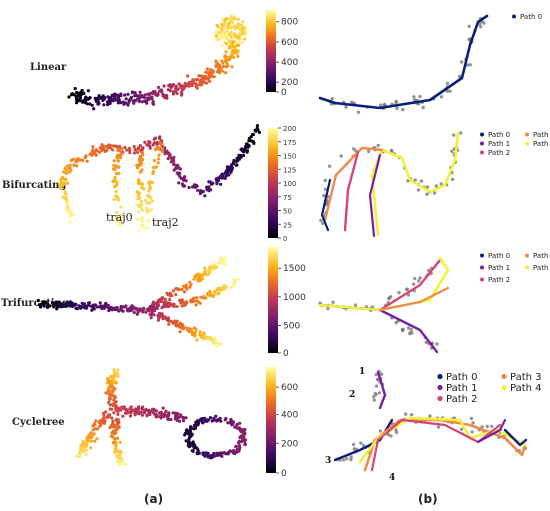 The width and height of the screenshot is (550, 511). Describe the element at coordinates (527, 134) in the screenshot. I see `legend-marker` at that location.